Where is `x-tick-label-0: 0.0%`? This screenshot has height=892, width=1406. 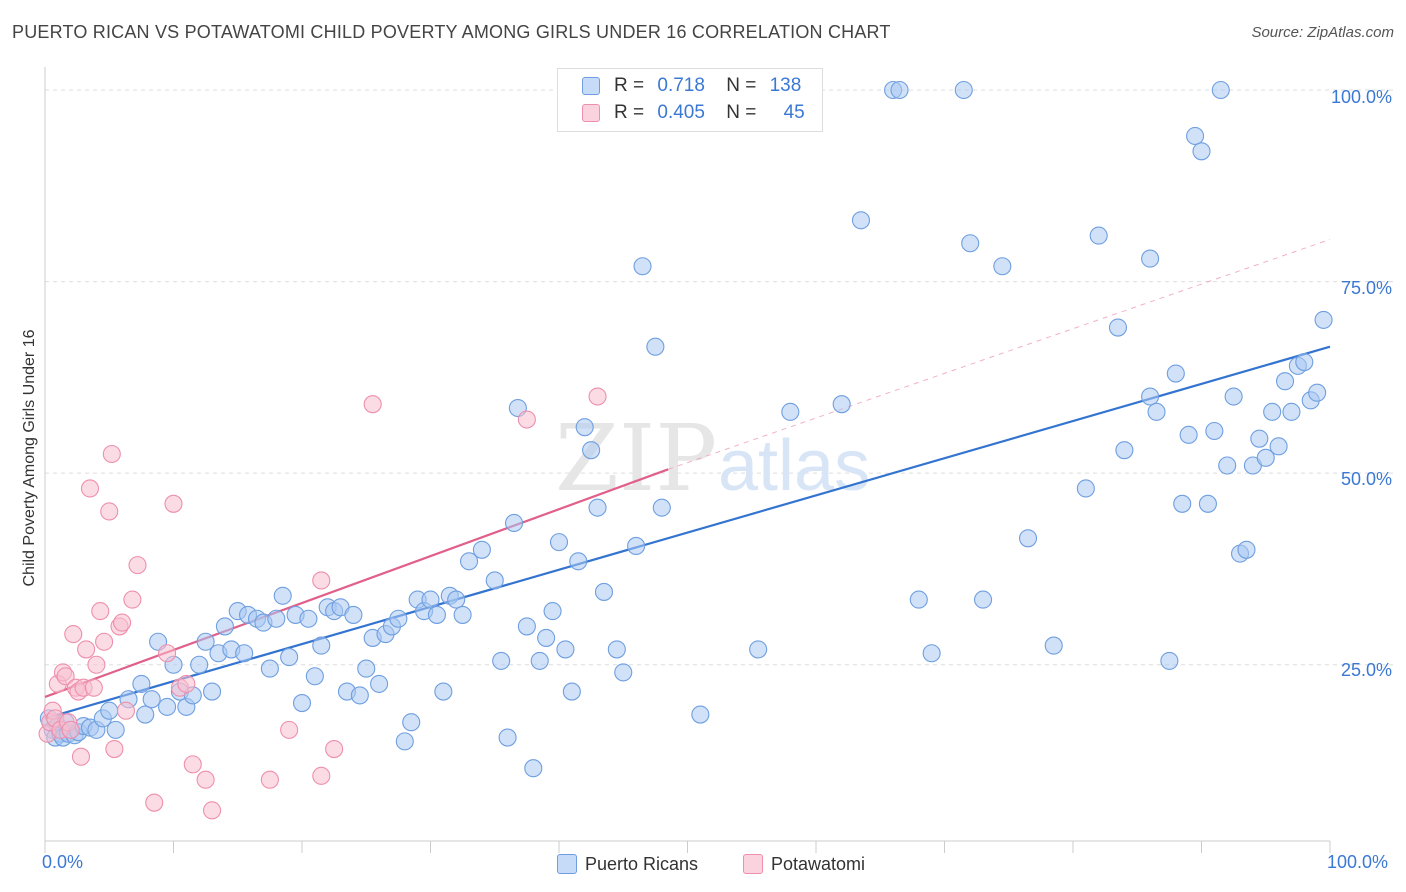
x-tick-label-0: 0.0% is located at coordinates (63, 862).